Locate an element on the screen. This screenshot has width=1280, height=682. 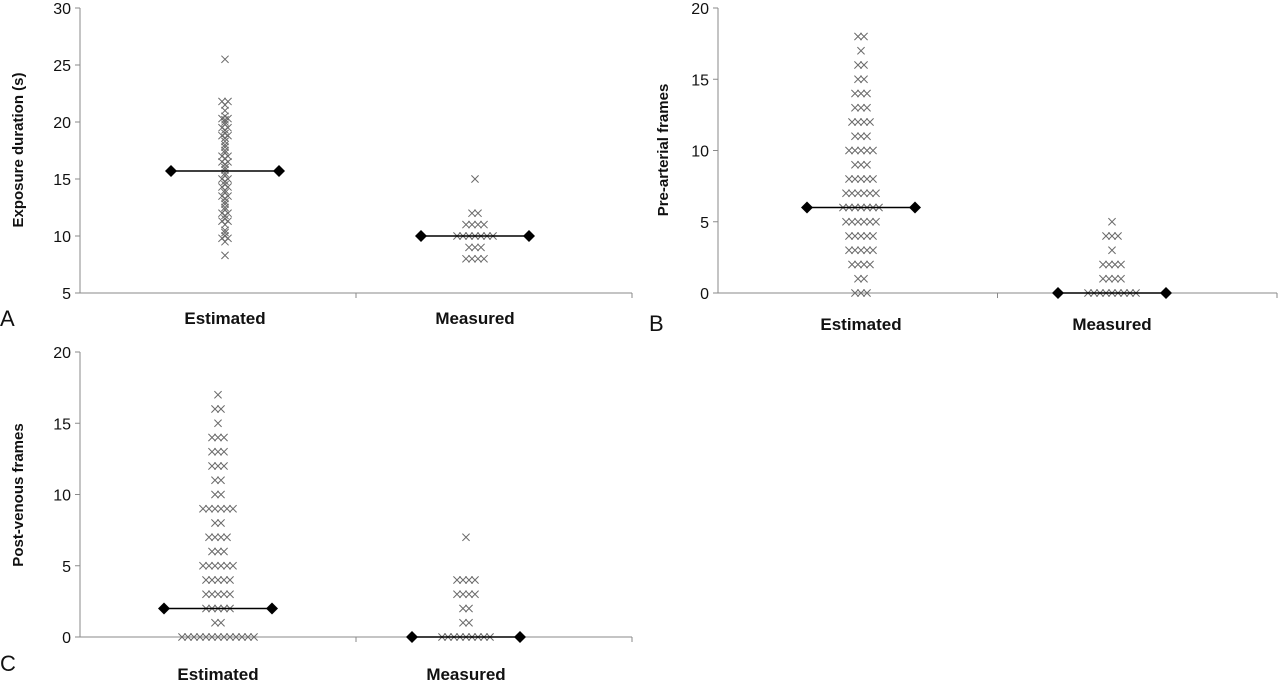
x-category-label: Estimated is located at coordinates (224, 318).